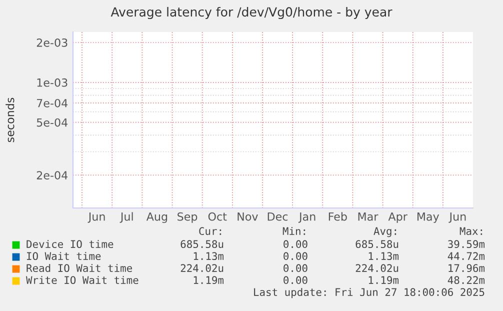  What do you see at coordinates (466, 256) in the screenshot?
I see `text: 44.72m` at bounding box center [466, 256].